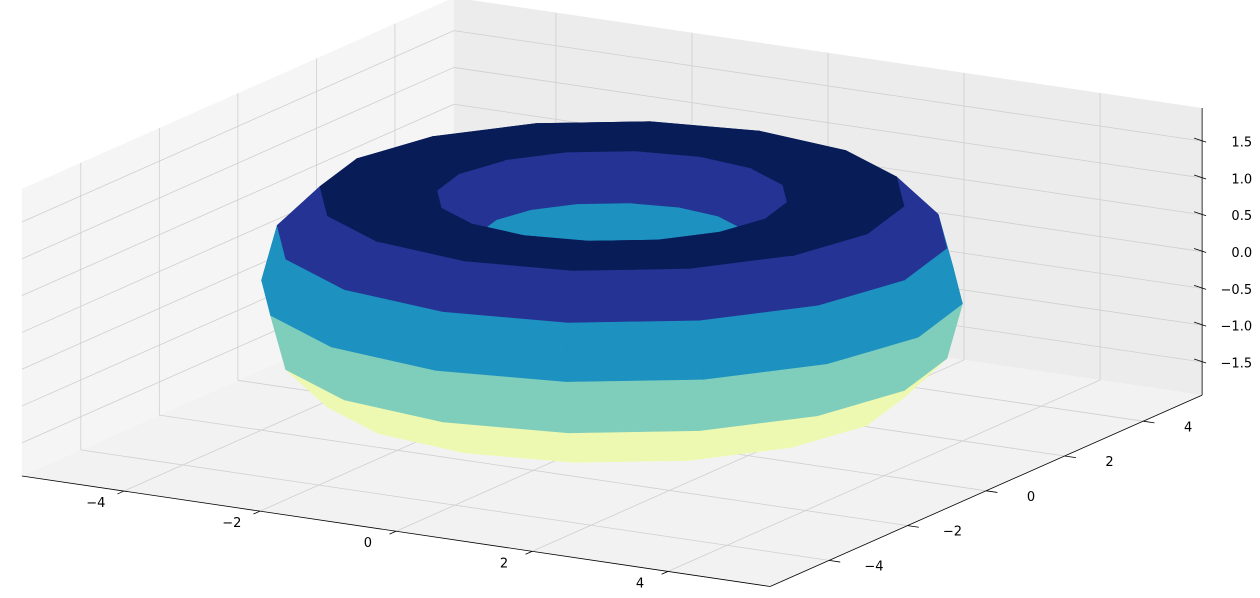 Image resolution: width=1260 pixels, height=598 pixels. What do you see at coordinates (1109, 462) in the screenshot?
I see `y-tick-label: 2` at bounding box center [1109, 462].